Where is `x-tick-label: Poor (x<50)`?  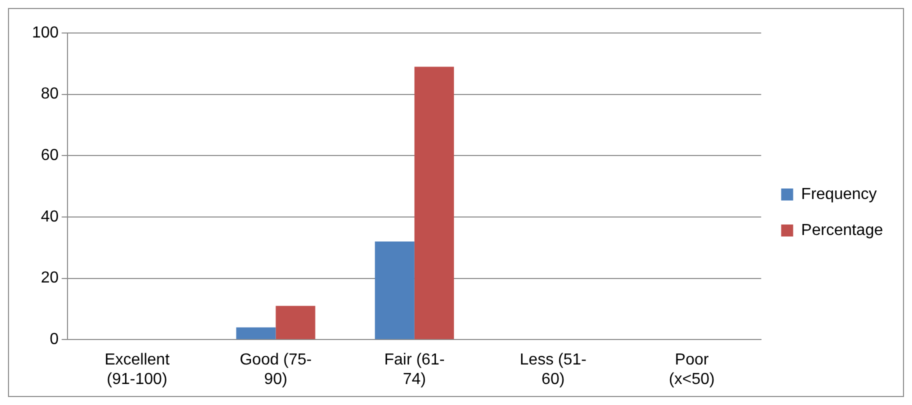 x-tick-label: Poor (x<50) is located at coordinates (691, 370).